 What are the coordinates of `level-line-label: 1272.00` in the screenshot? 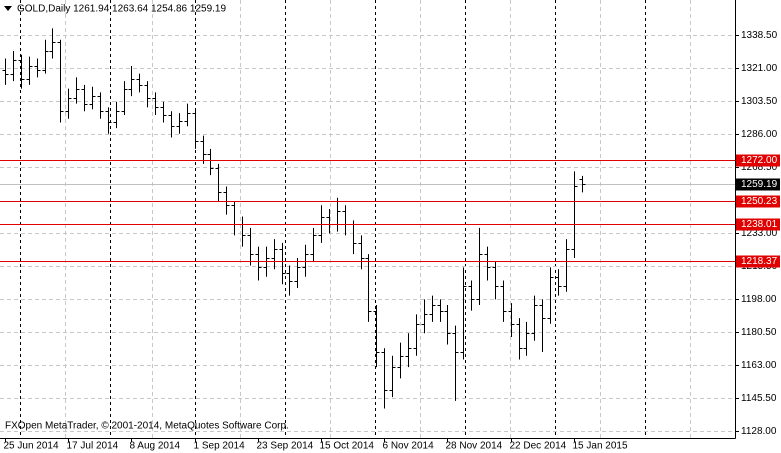 It's located at (759, 160).